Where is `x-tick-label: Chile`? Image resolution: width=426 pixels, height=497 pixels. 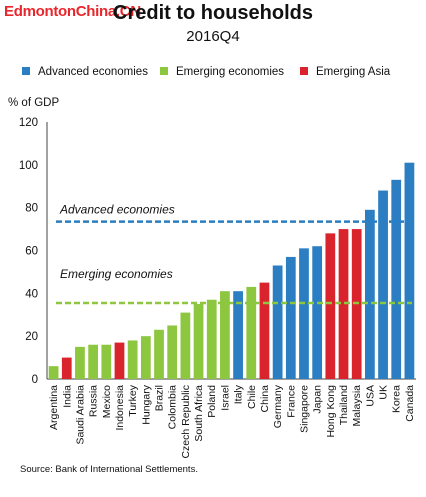 x-tick-label: Chile is located at coordinates (252, 397).